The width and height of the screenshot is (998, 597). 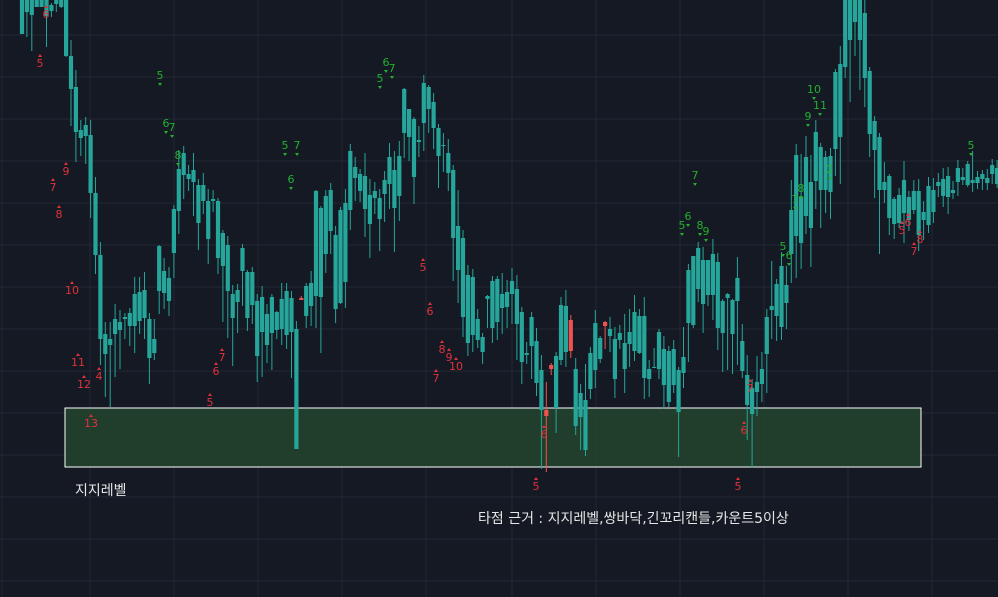 I want to click on td-count-down: 5, so click(x=210, y=401).